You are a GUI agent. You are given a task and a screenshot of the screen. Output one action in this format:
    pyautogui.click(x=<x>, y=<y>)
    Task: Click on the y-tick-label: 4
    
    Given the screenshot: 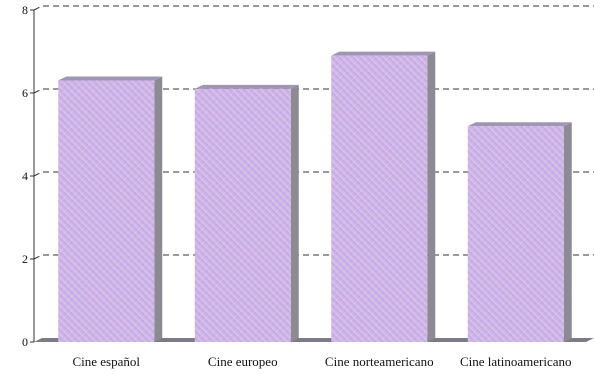 What is the action you would take?
    pyautogui.click(x=25, y=176)
    